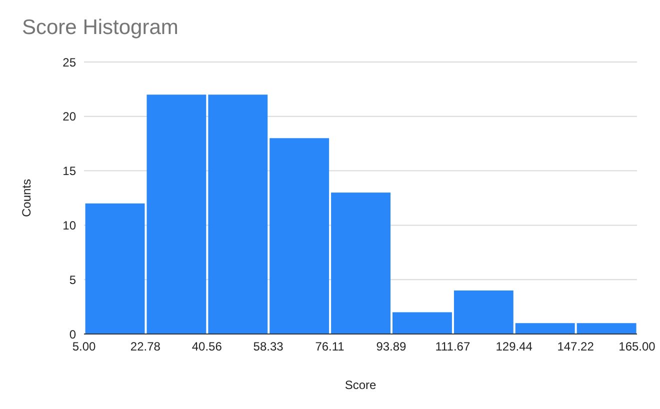  What do you see at coordinates (514, 347) in the screenshot?
I see `x-tick-label: 129.44` at bounding box center [514, 347].